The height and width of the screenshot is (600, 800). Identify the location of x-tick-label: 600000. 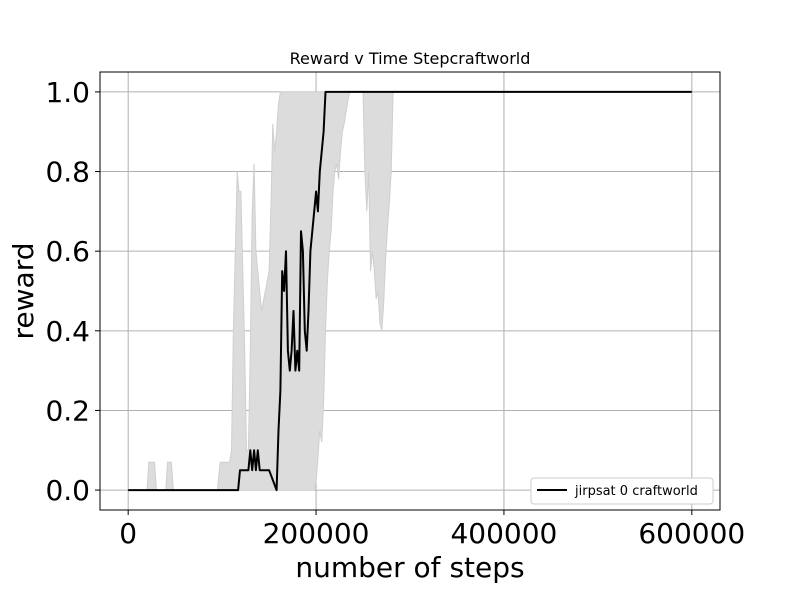
(691, 533).